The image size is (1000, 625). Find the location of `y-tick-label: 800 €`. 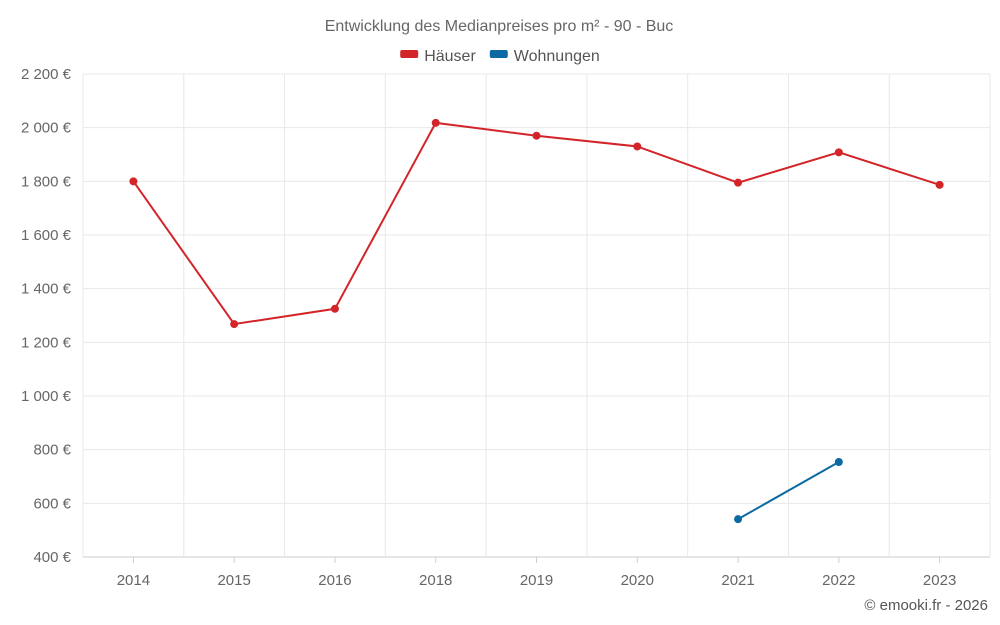

y-tick-label: 800 € is located at coordinates (52, 450).